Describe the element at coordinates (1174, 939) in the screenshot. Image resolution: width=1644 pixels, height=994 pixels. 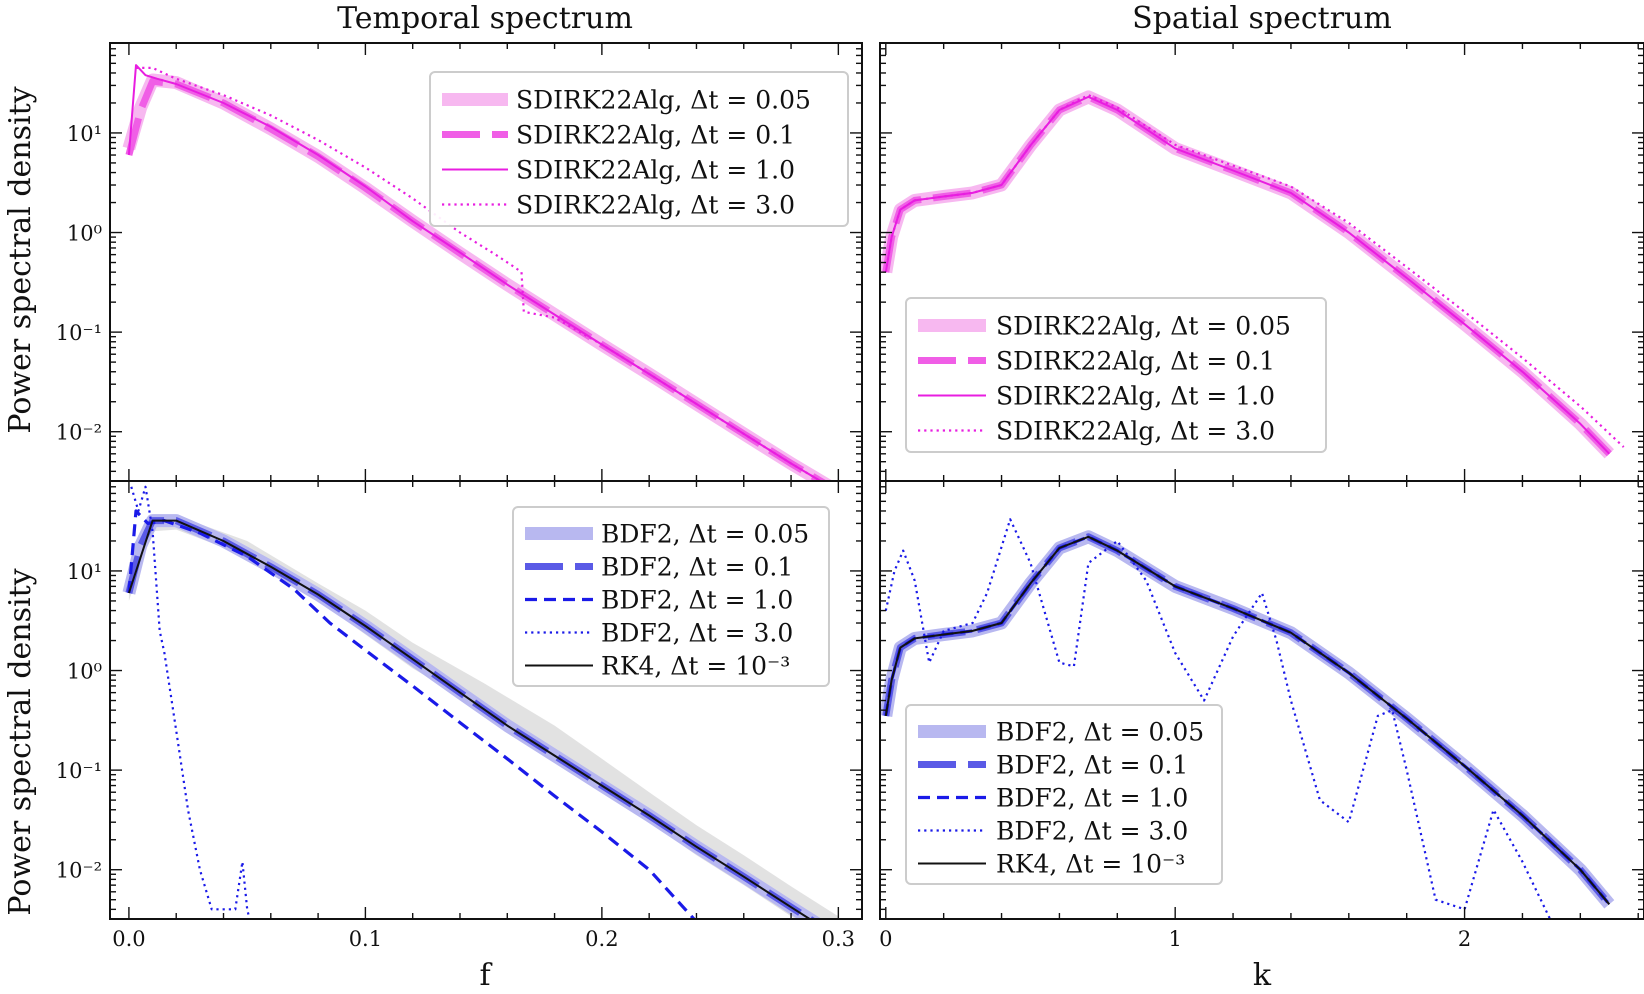
I see `x-tick-label: 1` at that location.